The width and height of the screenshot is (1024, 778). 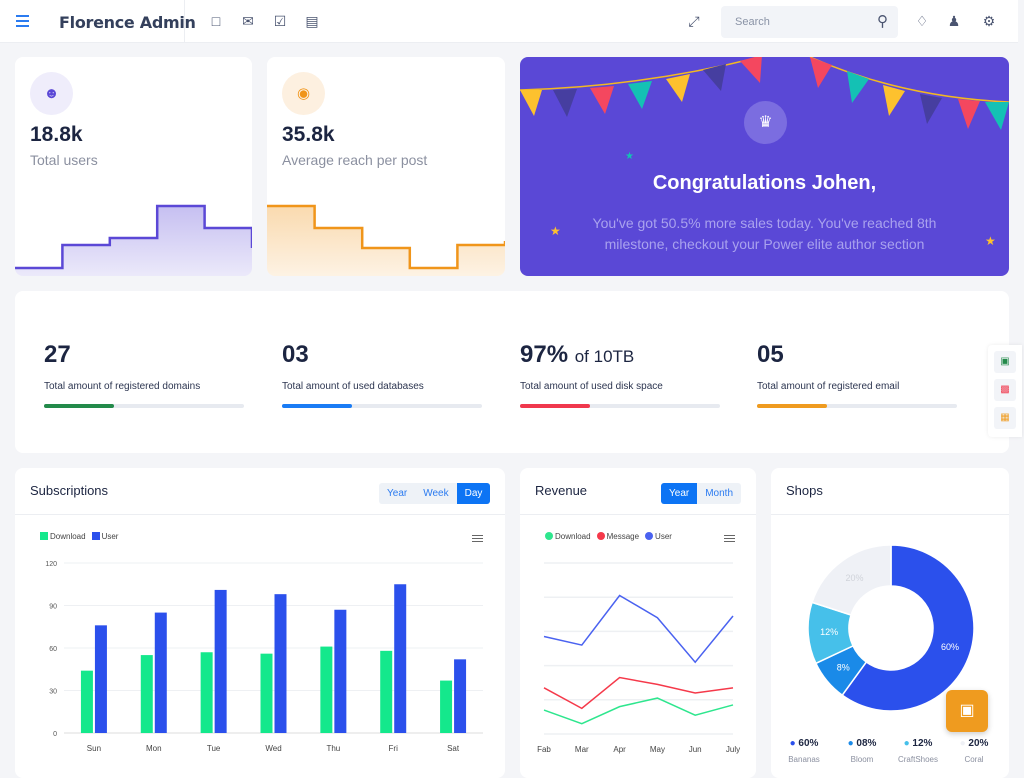 What do you see at coordinates (69, 490) in the screenshot?
I see `subscriptions-title: Subscriptions` at bounding box center [69, 490].